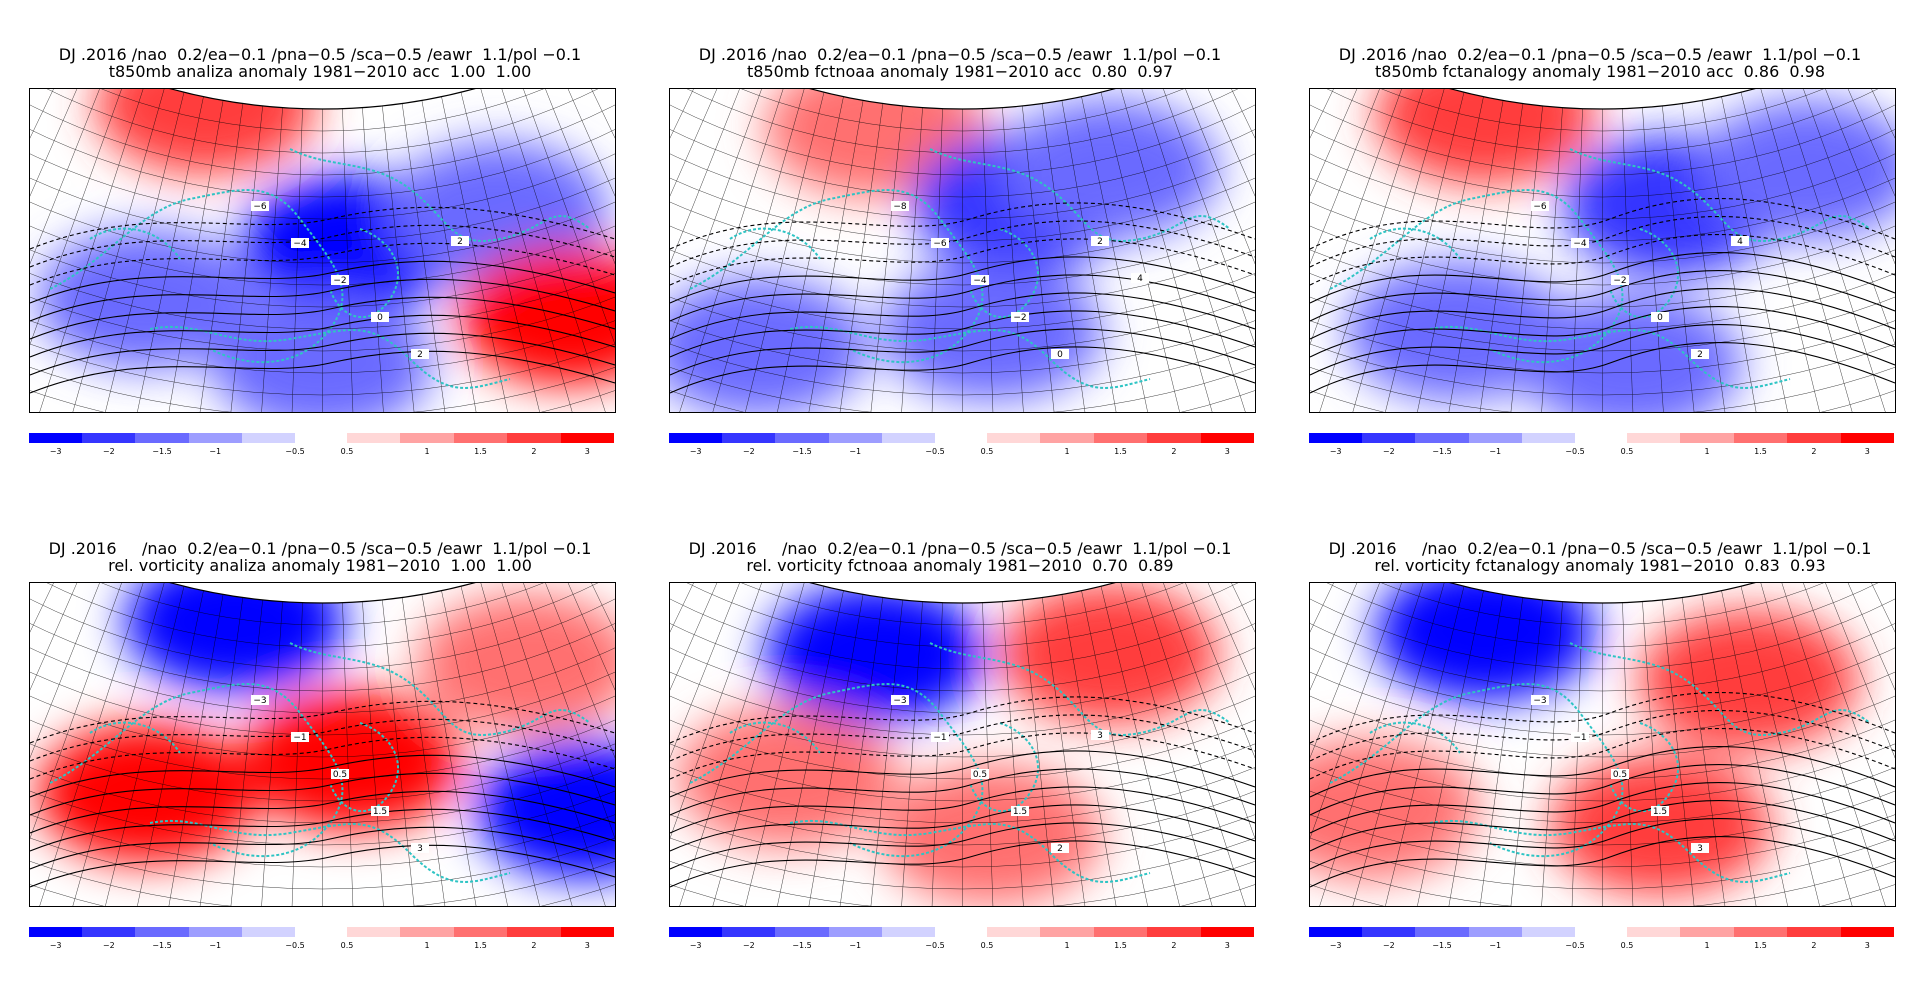 The height and width of the screenshot is (988, 1920). I want to click on anomaly-map: −6 −4 −2 0 2 4, so click(1602, 250).